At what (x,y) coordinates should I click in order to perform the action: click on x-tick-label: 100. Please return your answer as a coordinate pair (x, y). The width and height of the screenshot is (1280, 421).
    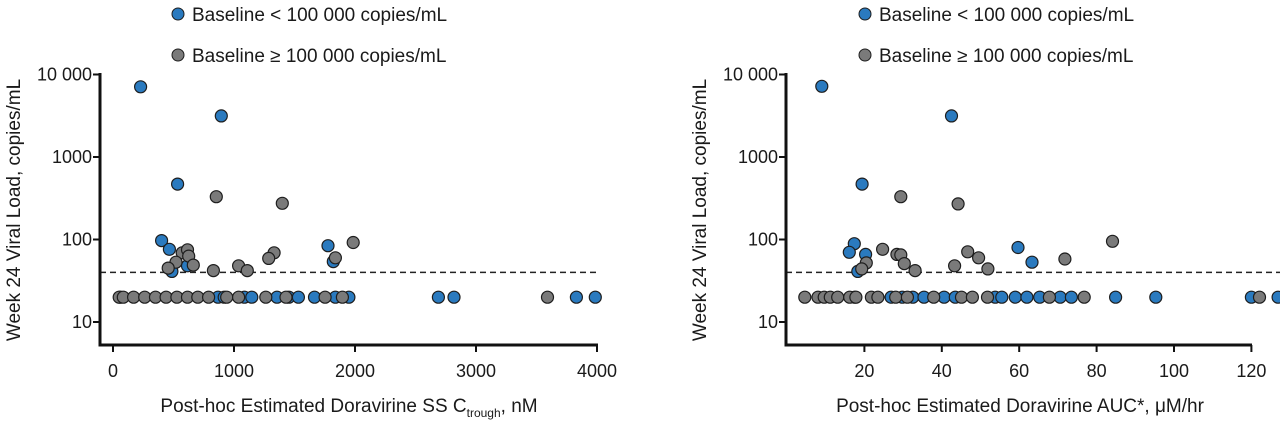
    Looking at the image, I should click on (1174, 371).